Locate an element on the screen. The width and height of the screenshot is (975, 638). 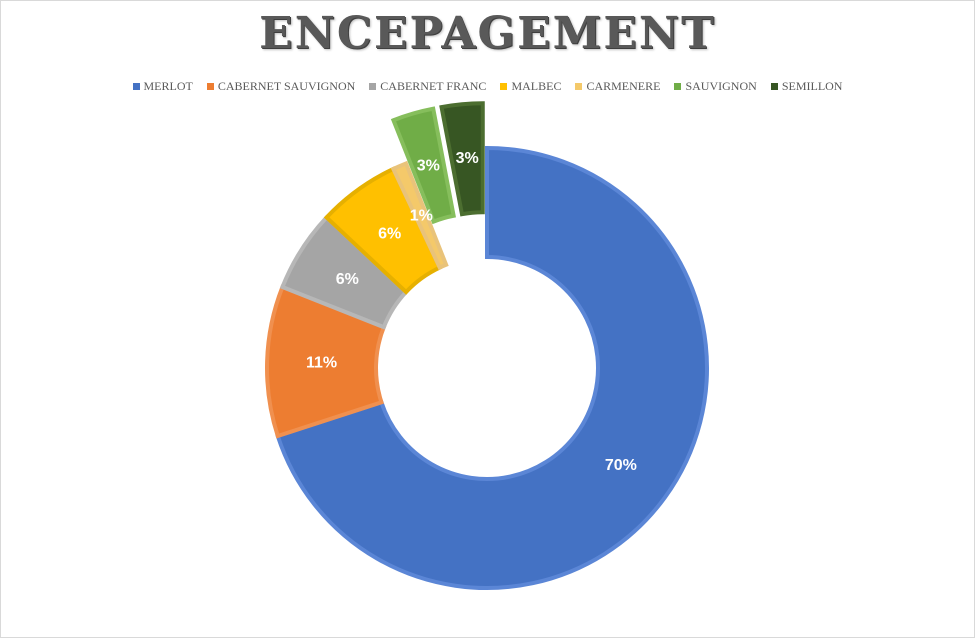
legend-item: CABERNET FRANC is located at coordinates (427, 86).